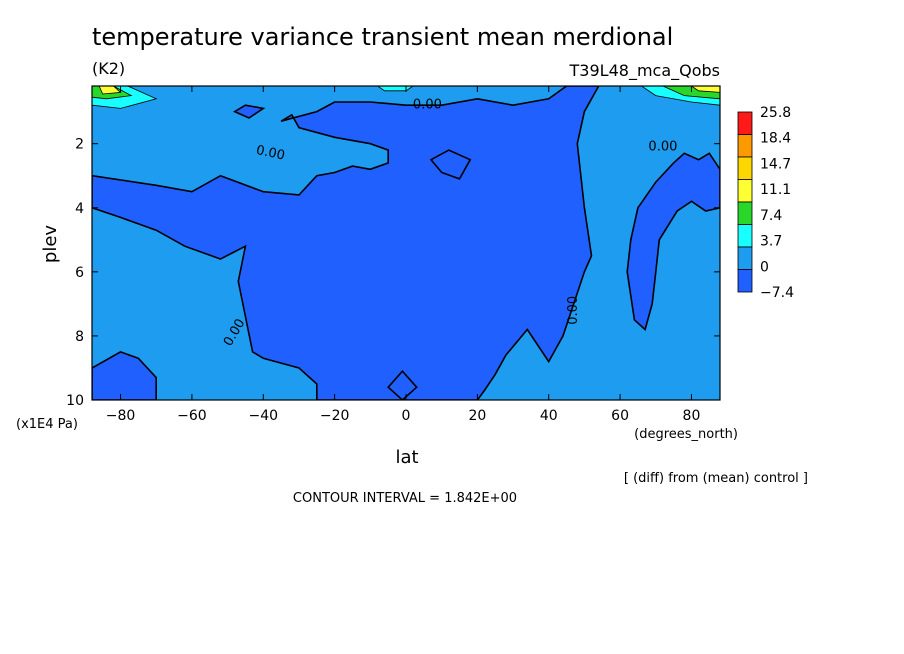  I want to click on x-tick-label-6: 40, so click(549, 416).